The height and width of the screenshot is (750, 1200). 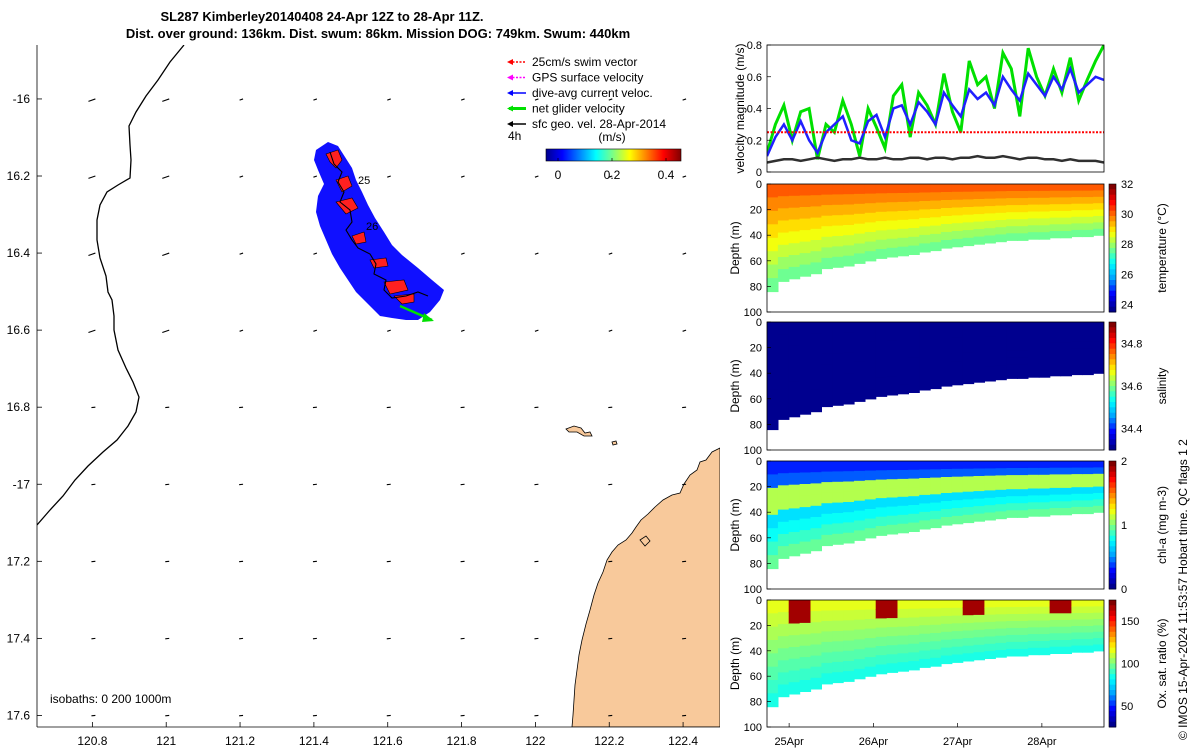 What do you see at coordinates (1162, 386) in the screenshot?
I see `colorbar-label: salinity` at bounding box center [1162, 386].